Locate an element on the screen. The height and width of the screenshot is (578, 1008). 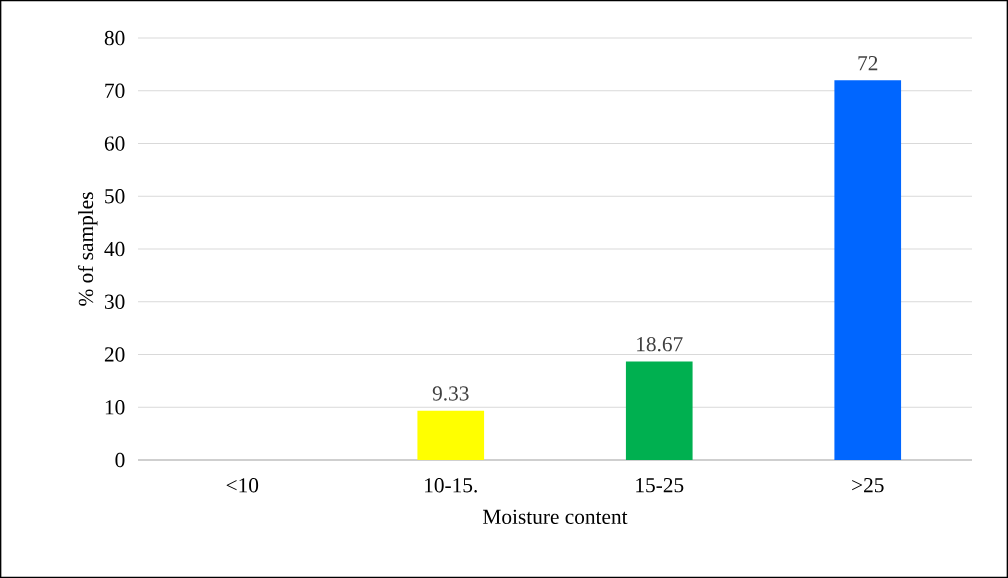
y-tick-label: 70 is located at coordinates (115, 90).